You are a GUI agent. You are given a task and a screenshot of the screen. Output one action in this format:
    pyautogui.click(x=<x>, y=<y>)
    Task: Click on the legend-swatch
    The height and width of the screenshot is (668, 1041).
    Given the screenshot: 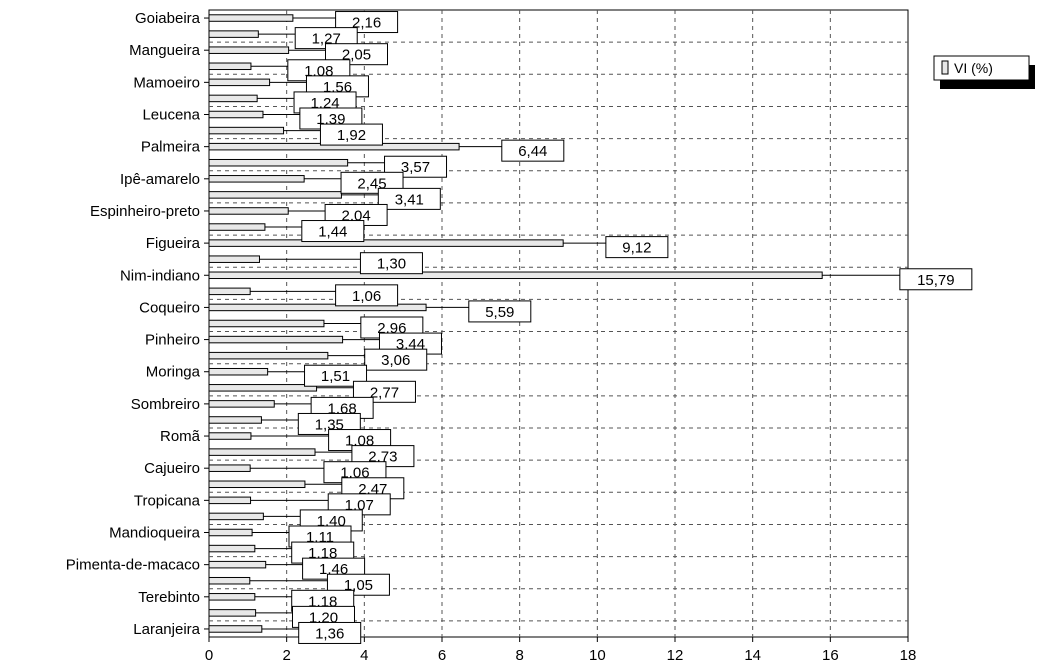 What is the action you would take?
    pyautogui.click(x=945, y=67)
    